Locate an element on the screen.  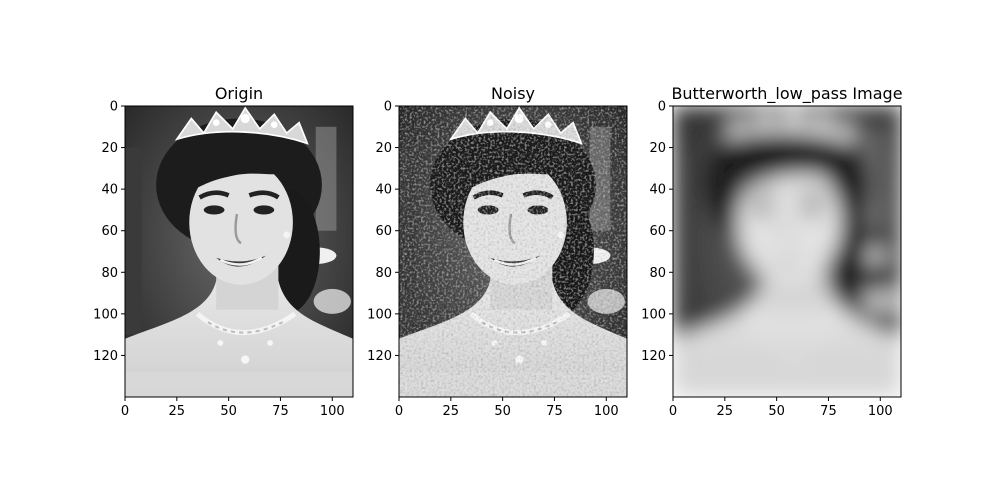
origin-axes-frame is located at coordinates (239, 251).